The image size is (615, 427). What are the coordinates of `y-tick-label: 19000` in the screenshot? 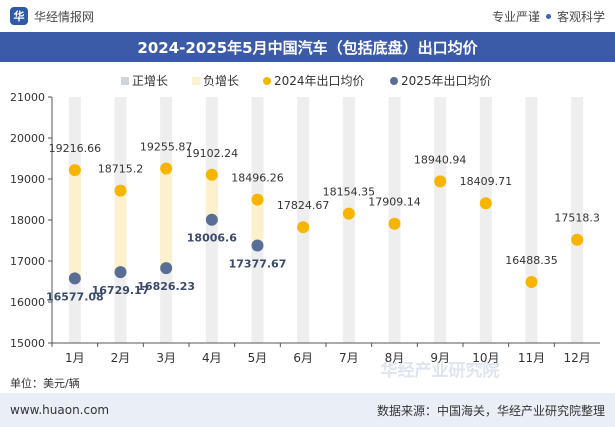 It's located at (27, 179).